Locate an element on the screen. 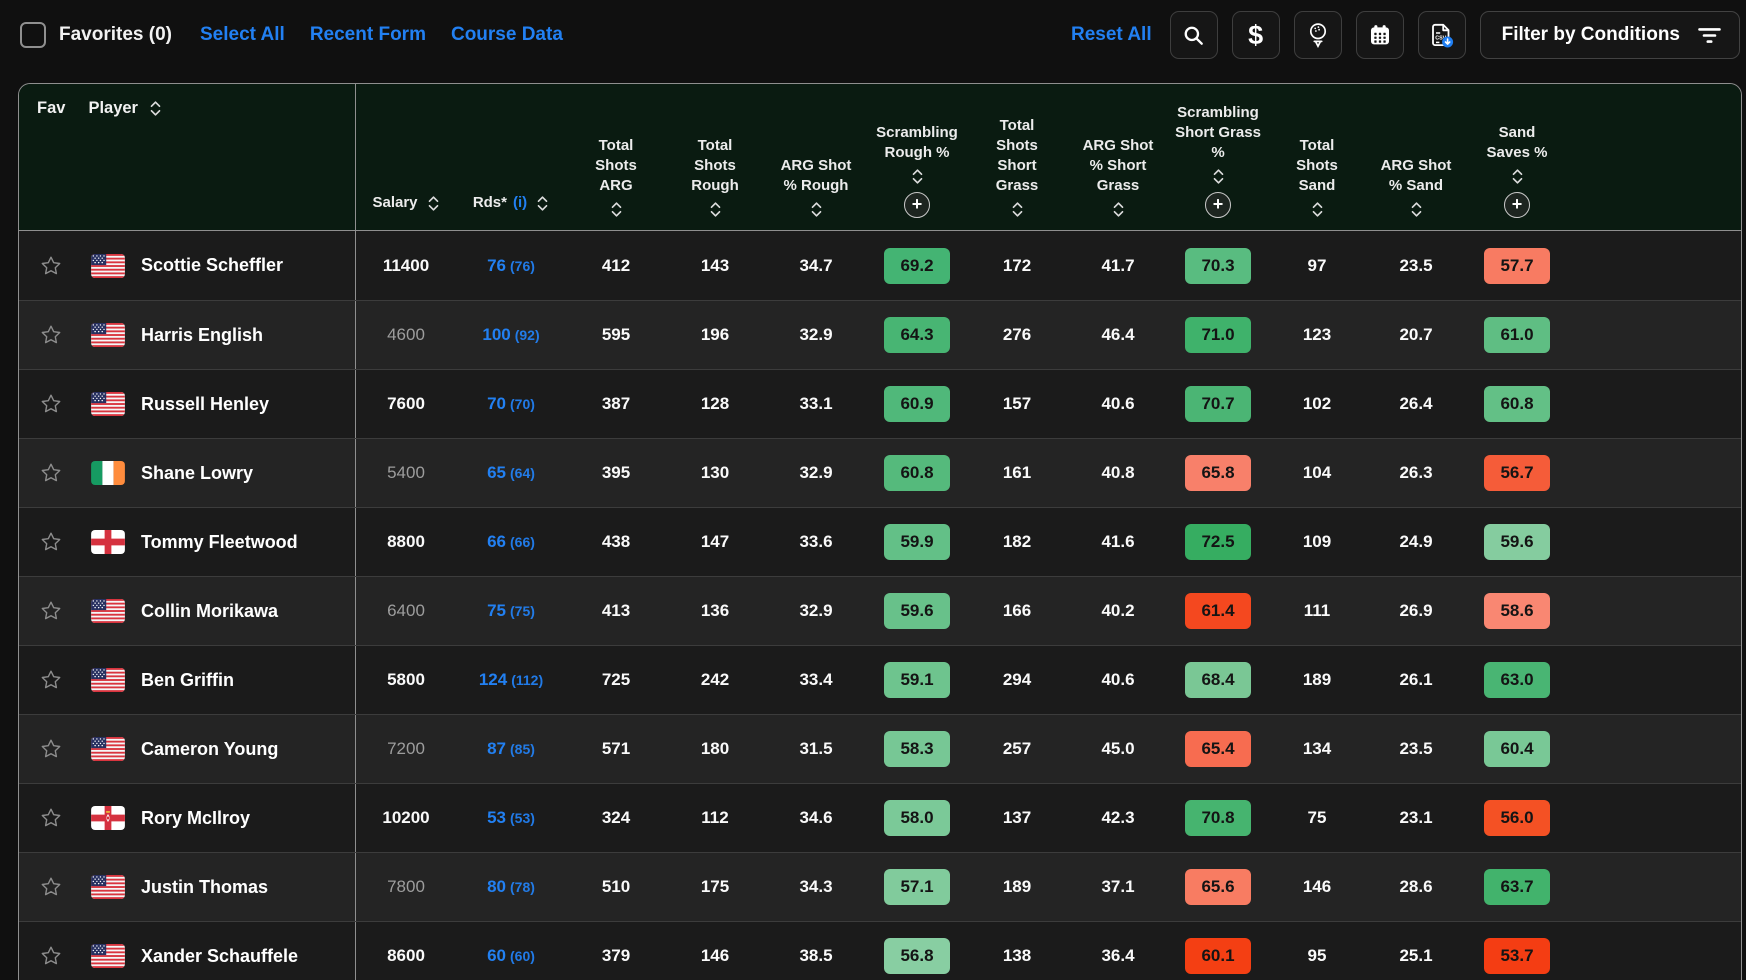  search-button is located at coordinates (1193, 35).